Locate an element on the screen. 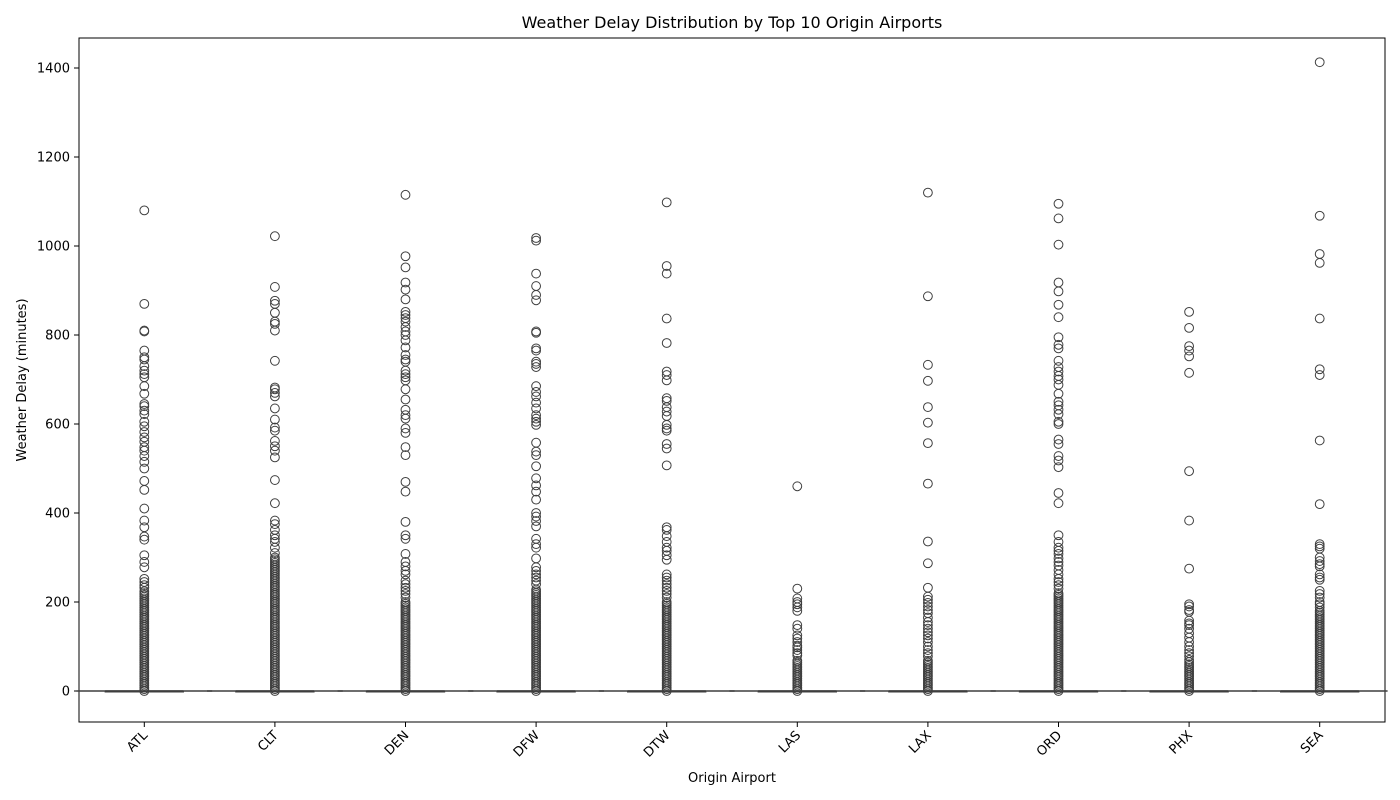 This screenshot has width=1400, height=800. x-tick-label: CLT is located at coordinates (268, 741).